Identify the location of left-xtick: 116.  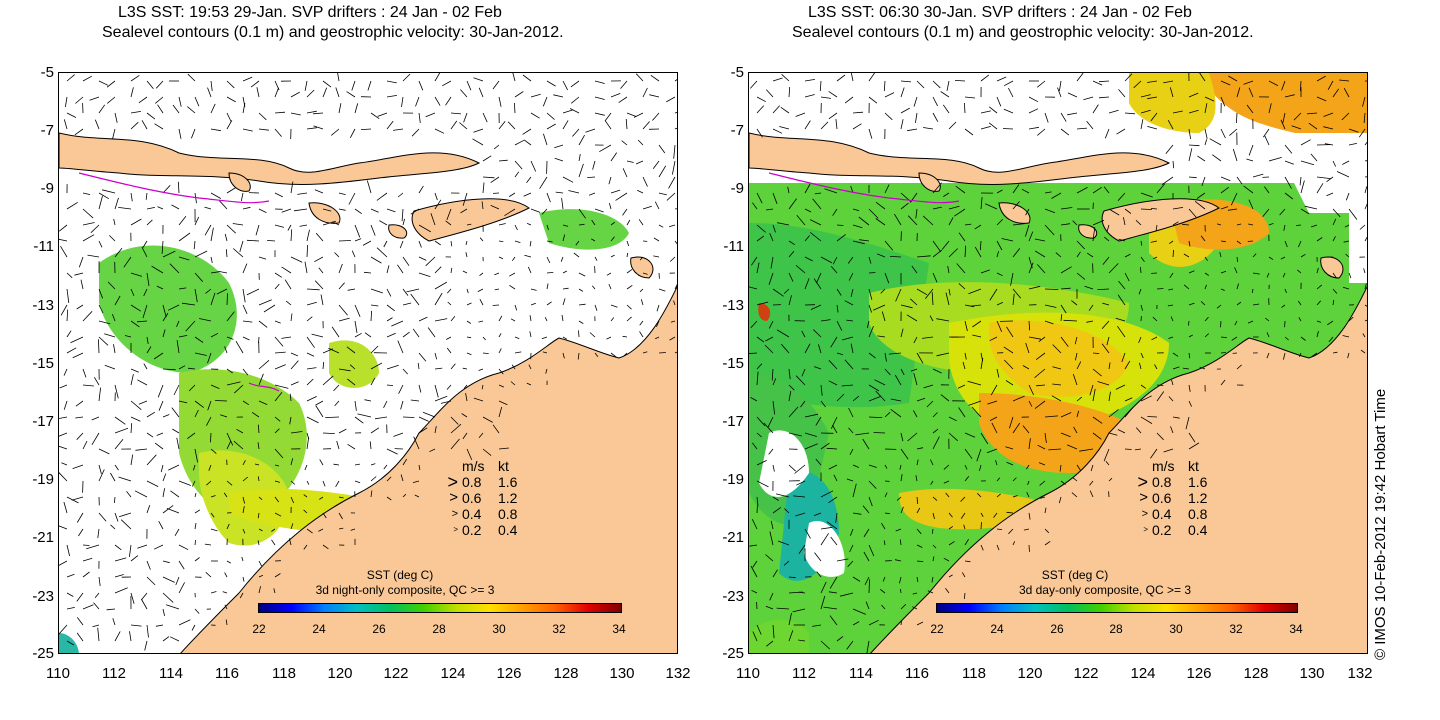
(227, 673).